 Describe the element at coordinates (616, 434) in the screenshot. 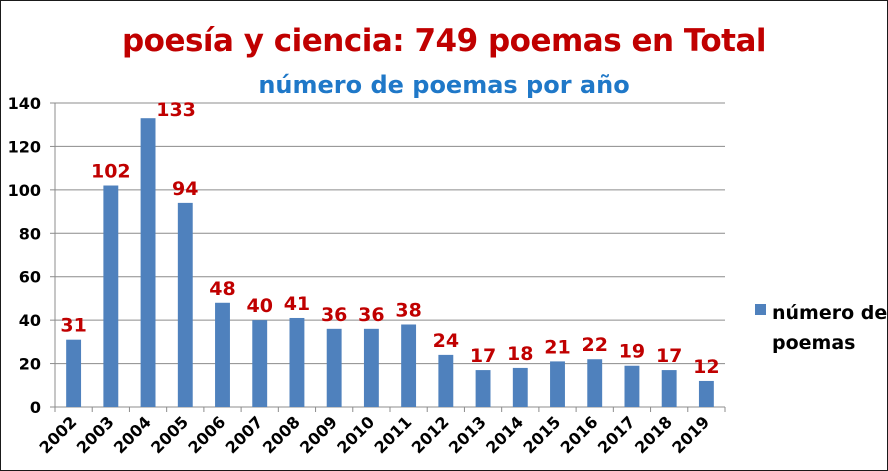

I see `x-tick-label: 2017` at that location.